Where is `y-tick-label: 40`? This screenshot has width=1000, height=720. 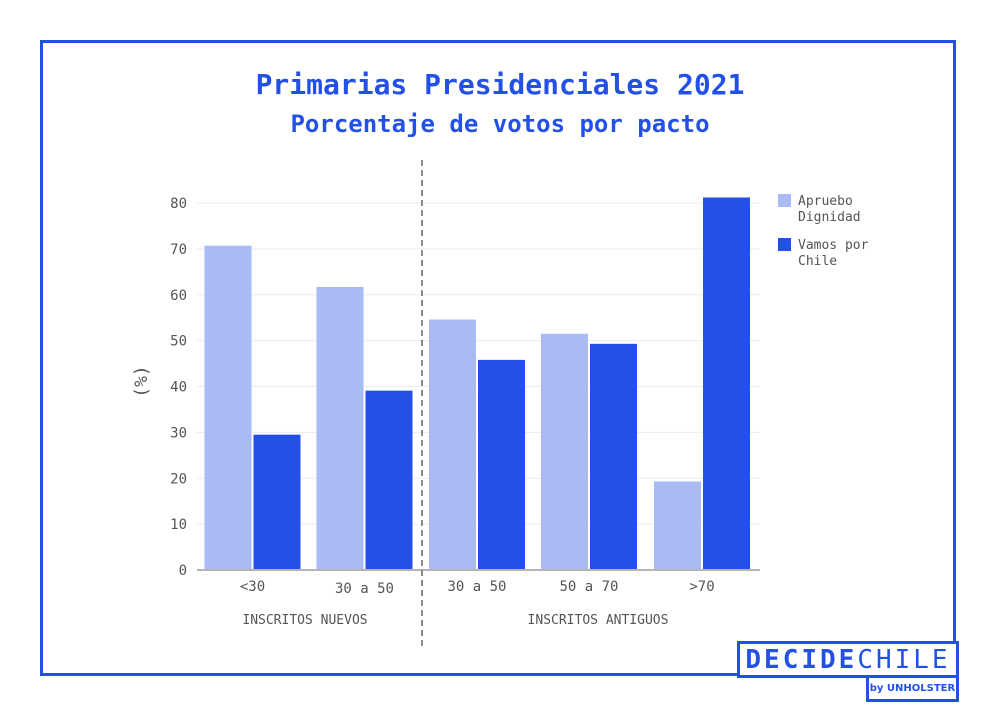
y-tick-label: 40 is located at coordinates (178, 388).